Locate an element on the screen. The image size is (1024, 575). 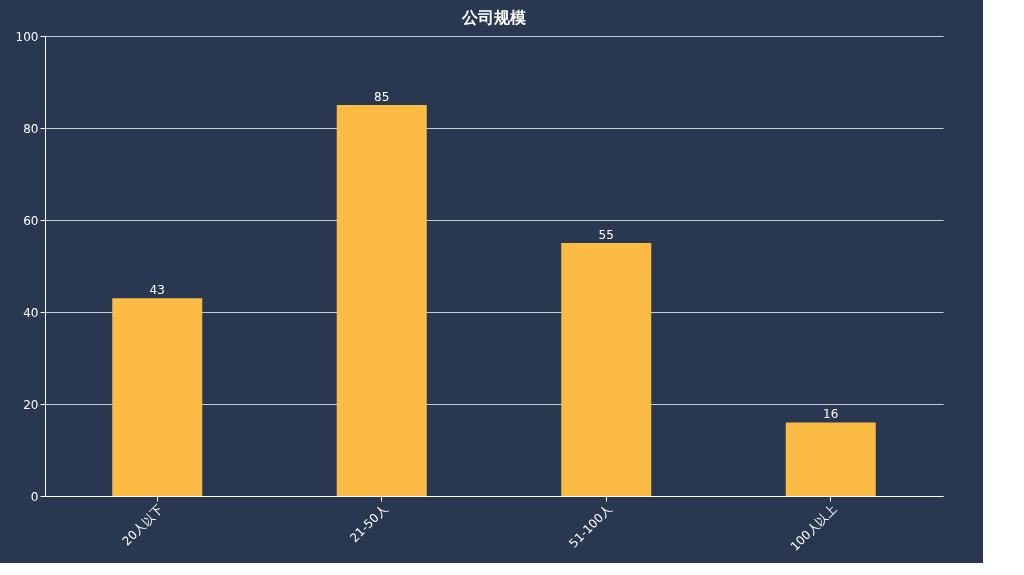
data-label: 55 is located at coordinates (606, 235).